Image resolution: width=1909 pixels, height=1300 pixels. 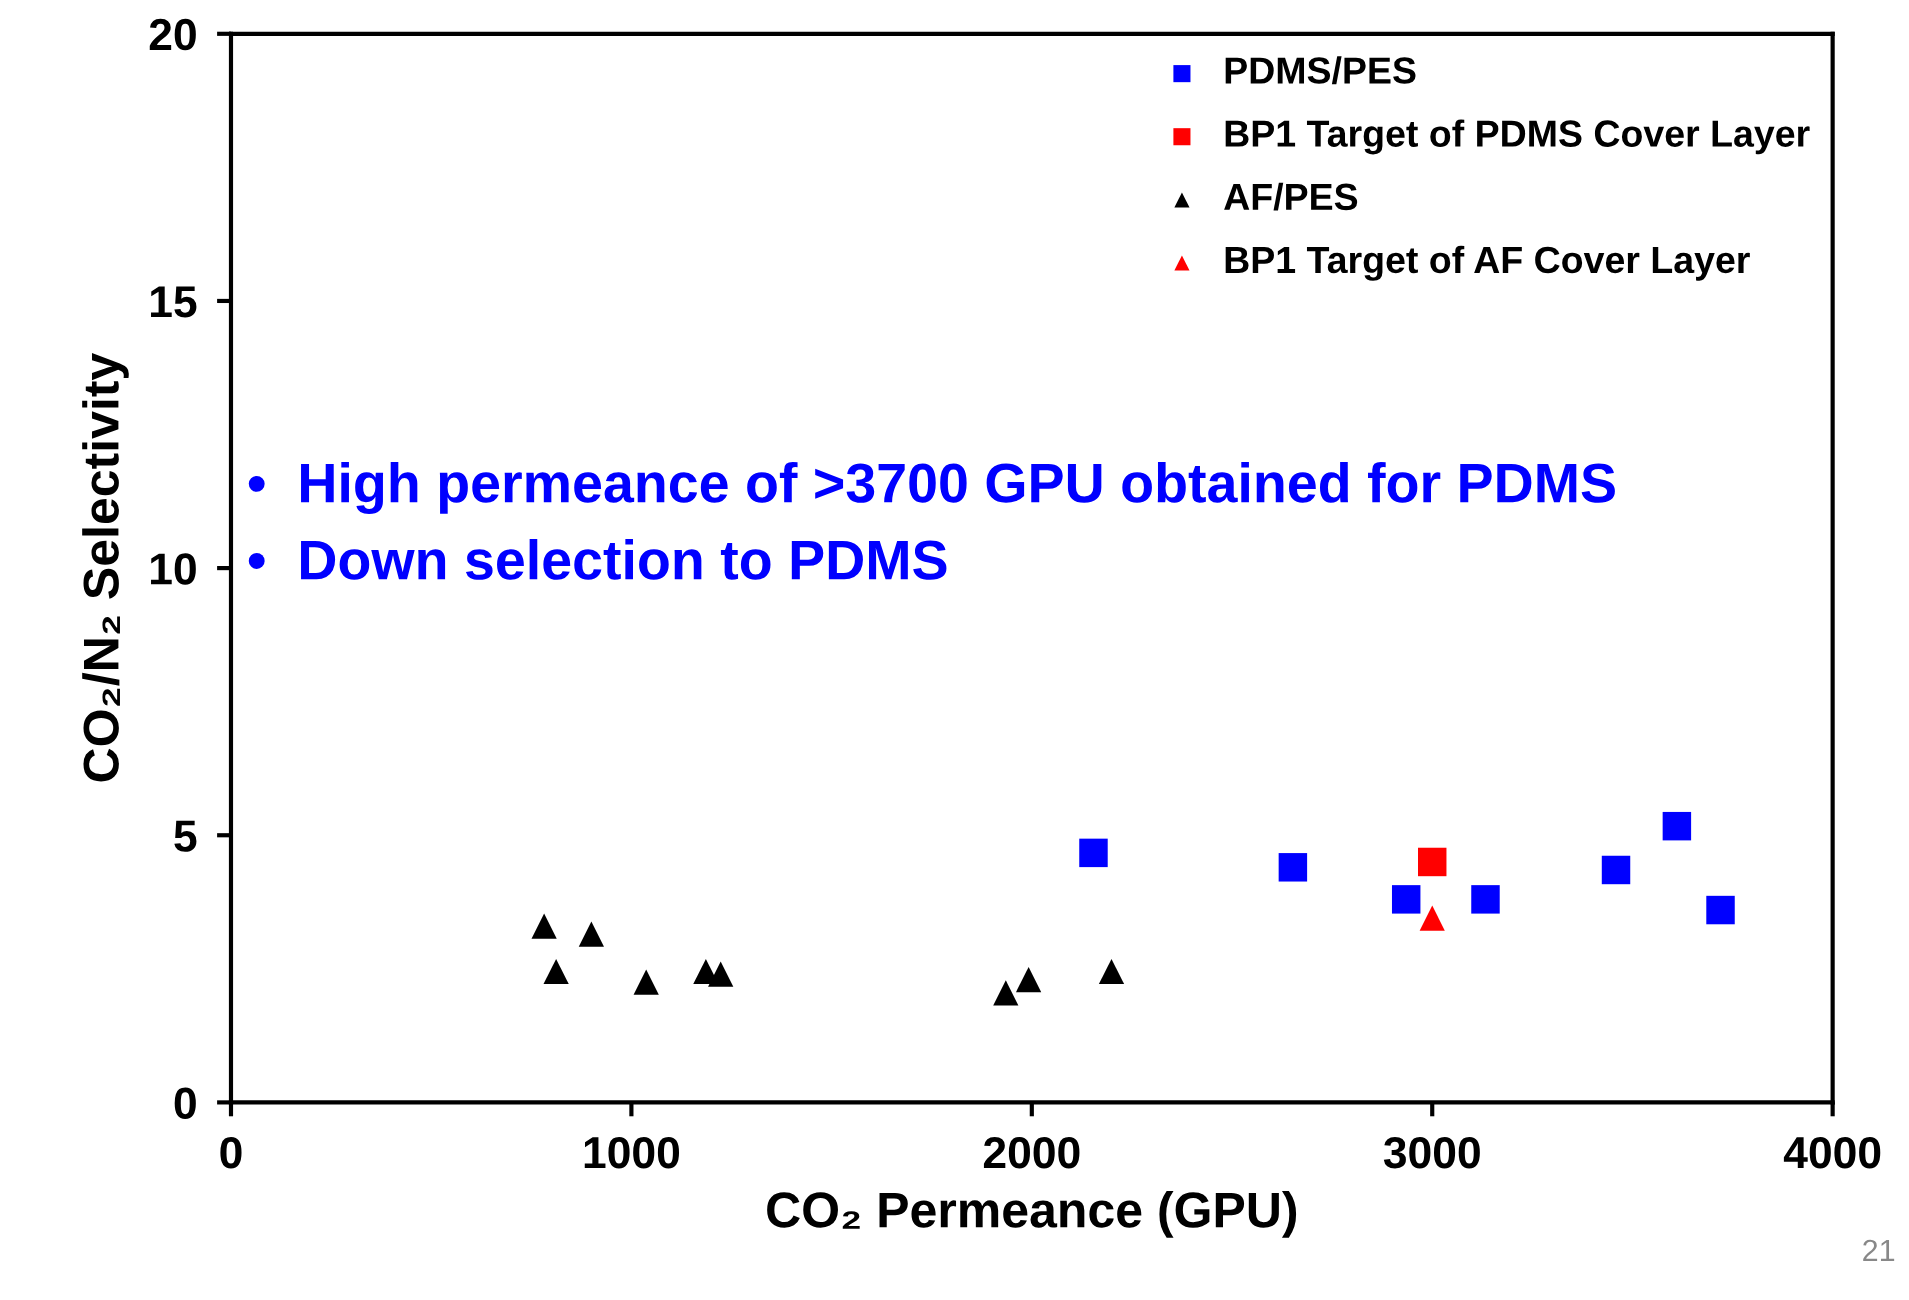 What do you see at coordinates (1879, 1250) in the screenshot?
I see `text: 21` at bounding box center [1879, 1250].